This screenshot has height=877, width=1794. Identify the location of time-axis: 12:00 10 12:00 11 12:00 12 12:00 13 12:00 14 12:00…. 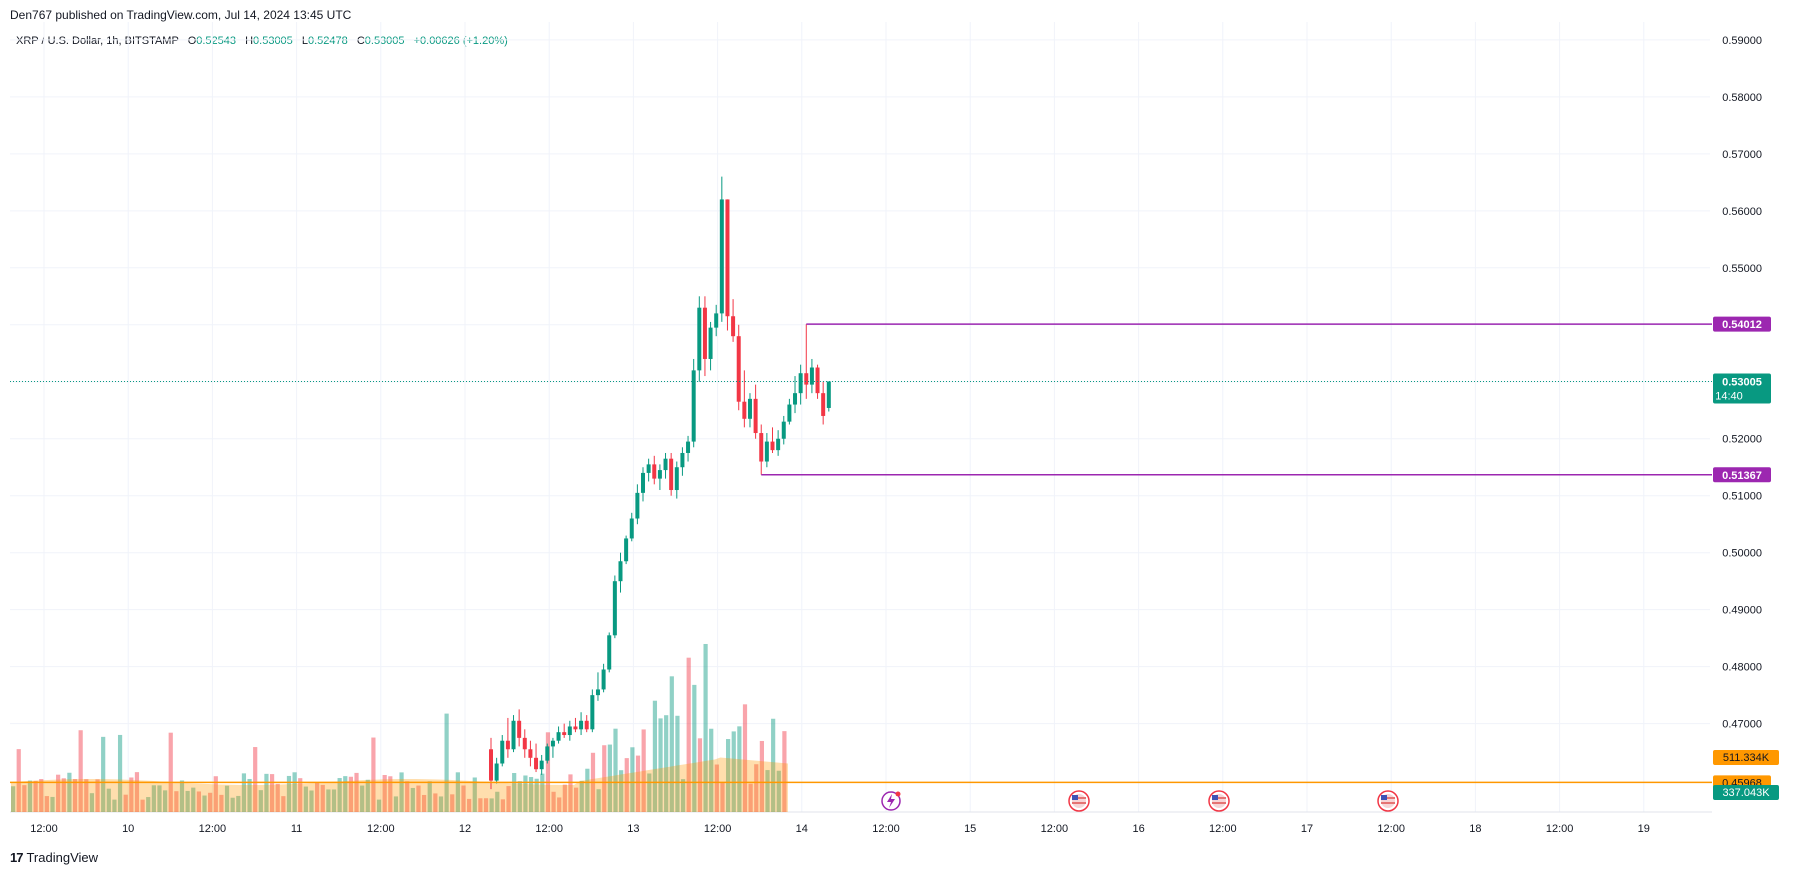
(840, 829).